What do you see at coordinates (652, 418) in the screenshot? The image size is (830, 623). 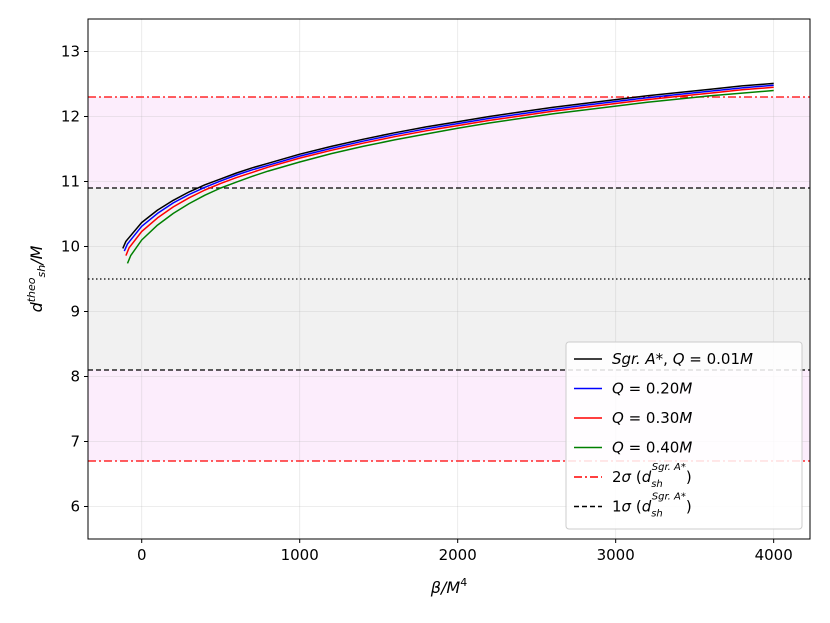 I see `legend-label-2: Q = 0.30M` at bounding box center [652, 418].